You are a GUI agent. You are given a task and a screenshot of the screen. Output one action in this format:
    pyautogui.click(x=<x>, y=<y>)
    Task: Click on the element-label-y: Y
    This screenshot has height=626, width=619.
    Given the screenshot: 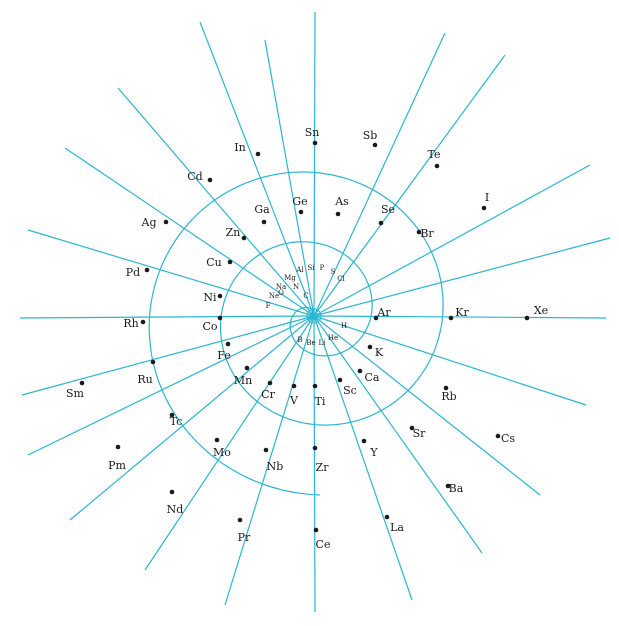 What is the action you would take?
    pyautogui.click(x=373, y=452)
    